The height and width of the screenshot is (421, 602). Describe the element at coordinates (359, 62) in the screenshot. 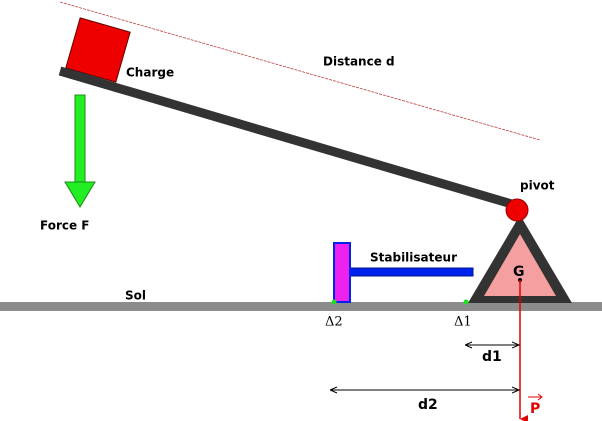

I see `distance-label: Distance d` at that location.